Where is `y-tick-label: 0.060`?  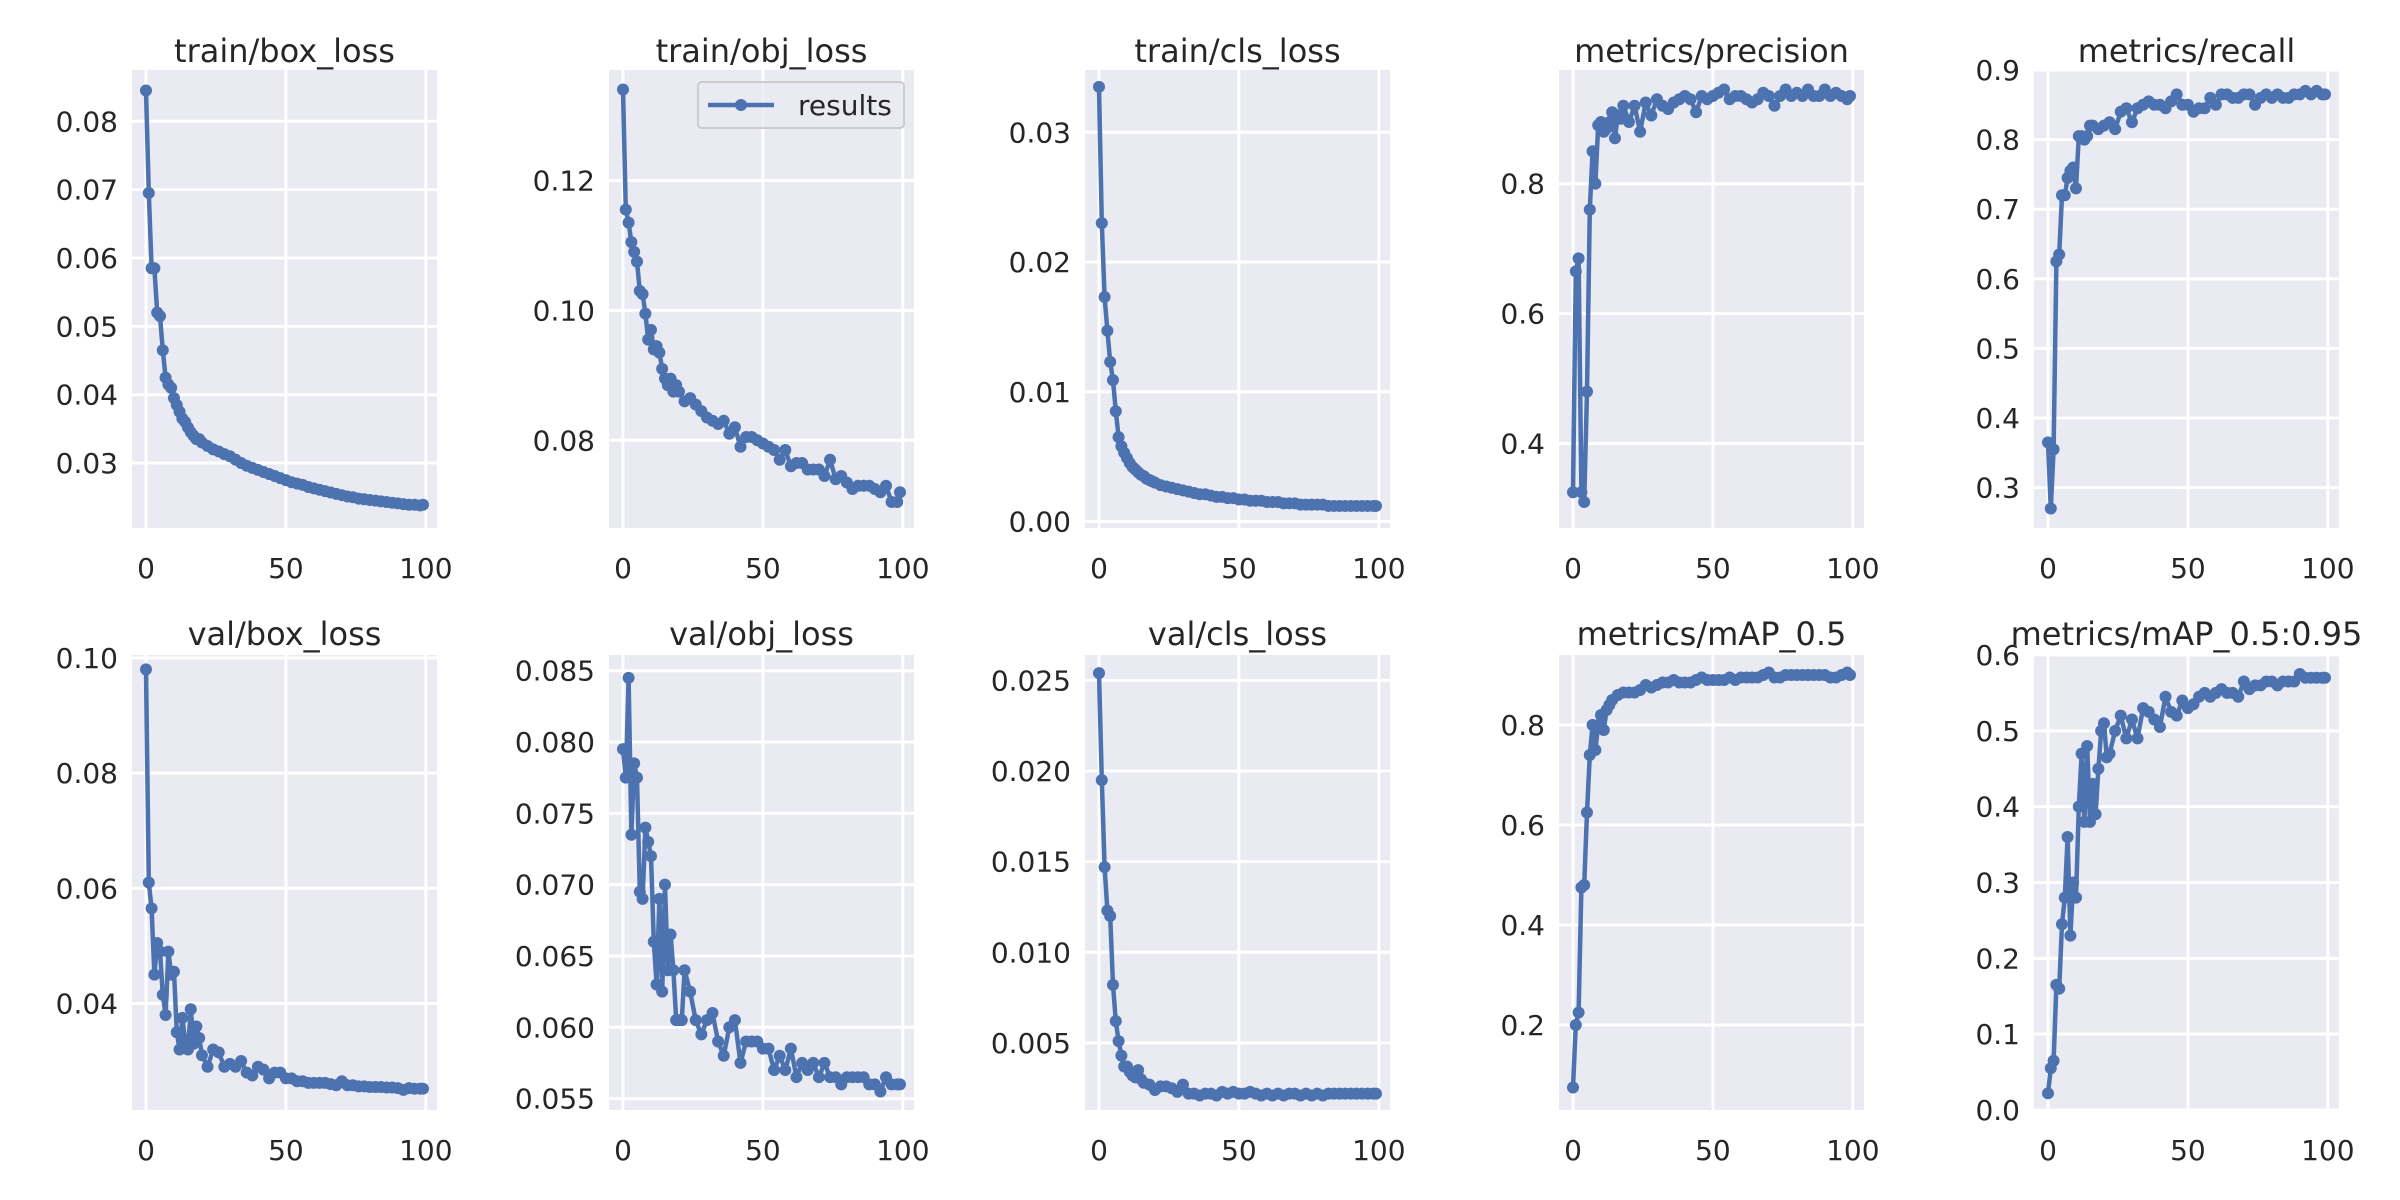 y-tick-label: 0.060 is located at coordinates (555, 1027).